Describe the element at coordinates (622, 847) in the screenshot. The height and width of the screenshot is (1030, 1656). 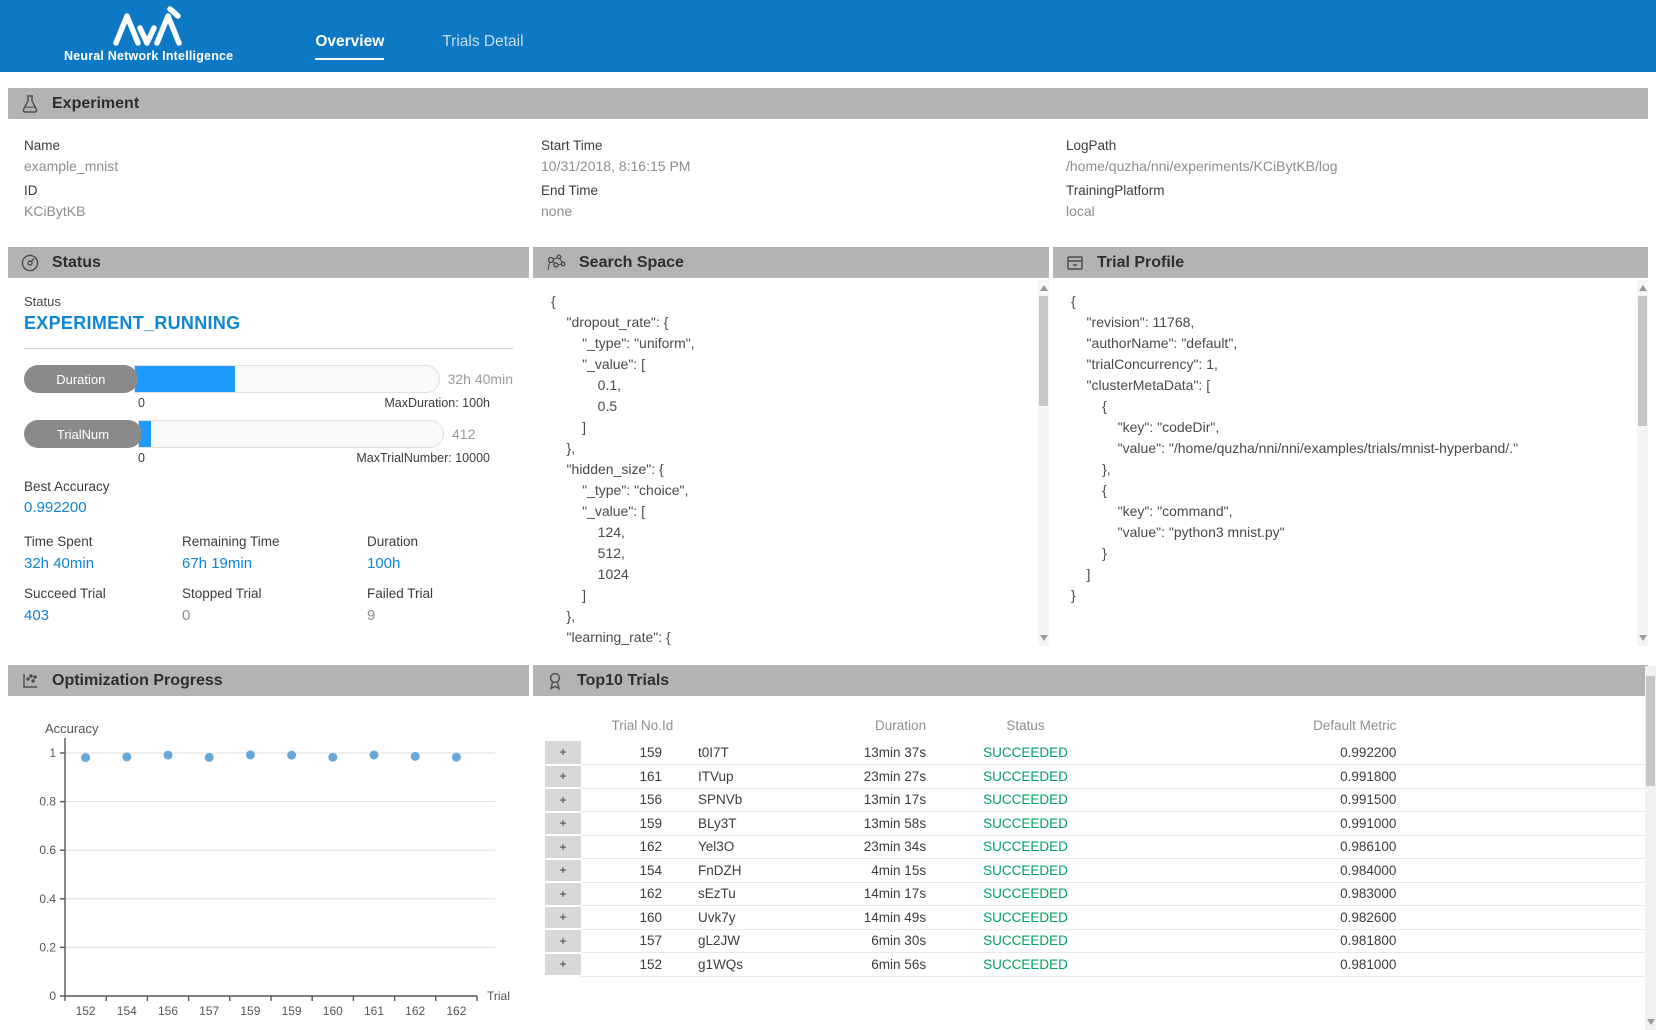
I see `cell-trial-no: 162` at that location.